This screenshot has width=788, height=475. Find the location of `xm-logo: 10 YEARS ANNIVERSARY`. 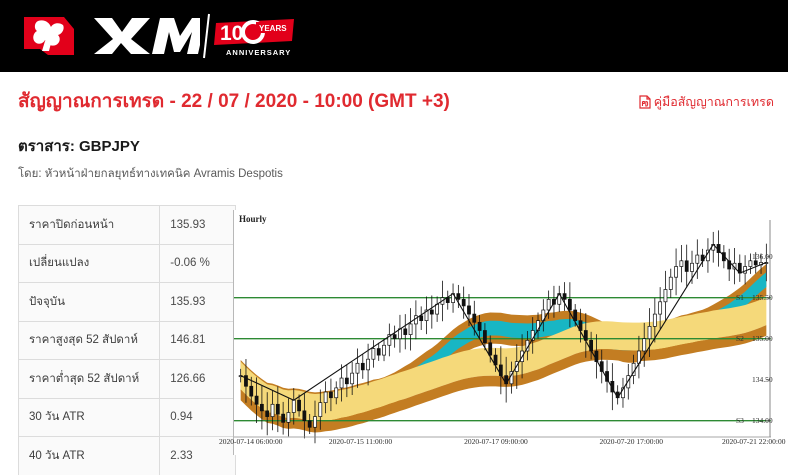

xm-logo: 10 YEARS ANNIVERSARY is located at coordinates (158, 36).